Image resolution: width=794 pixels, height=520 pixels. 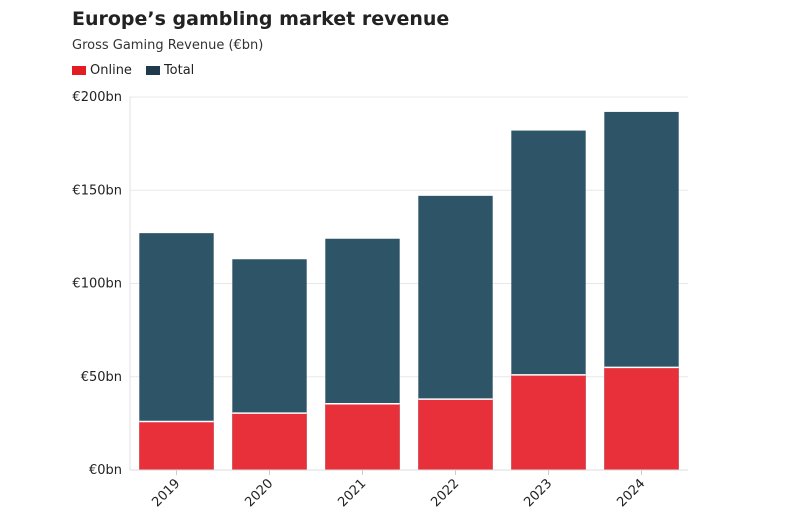 I want to click on legend-item-online: Online, so click(x=102, y=70).